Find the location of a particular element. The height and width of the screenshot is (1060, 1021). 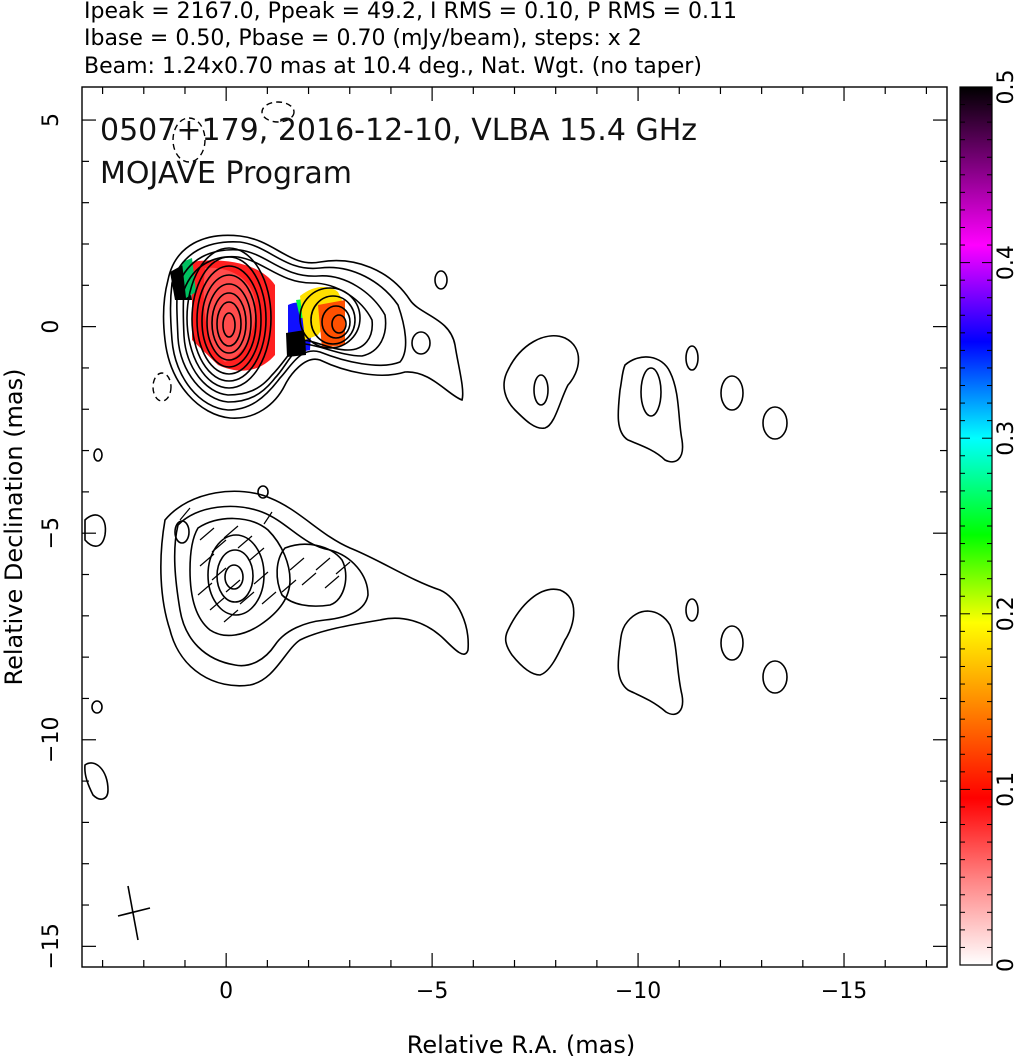

x-tick-label: 0 is located at coordinates (226, 991).